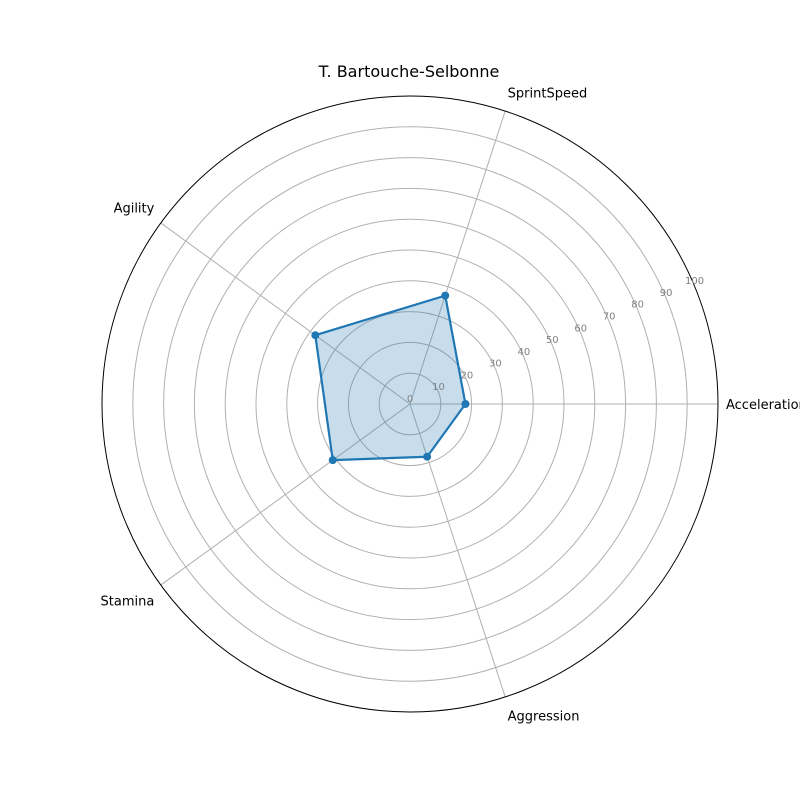 This screenshot has height=800, width=800. Describe the element at coordinates (445, 295) in the screenshot. I see `data-point-sprintspeed` at that location.